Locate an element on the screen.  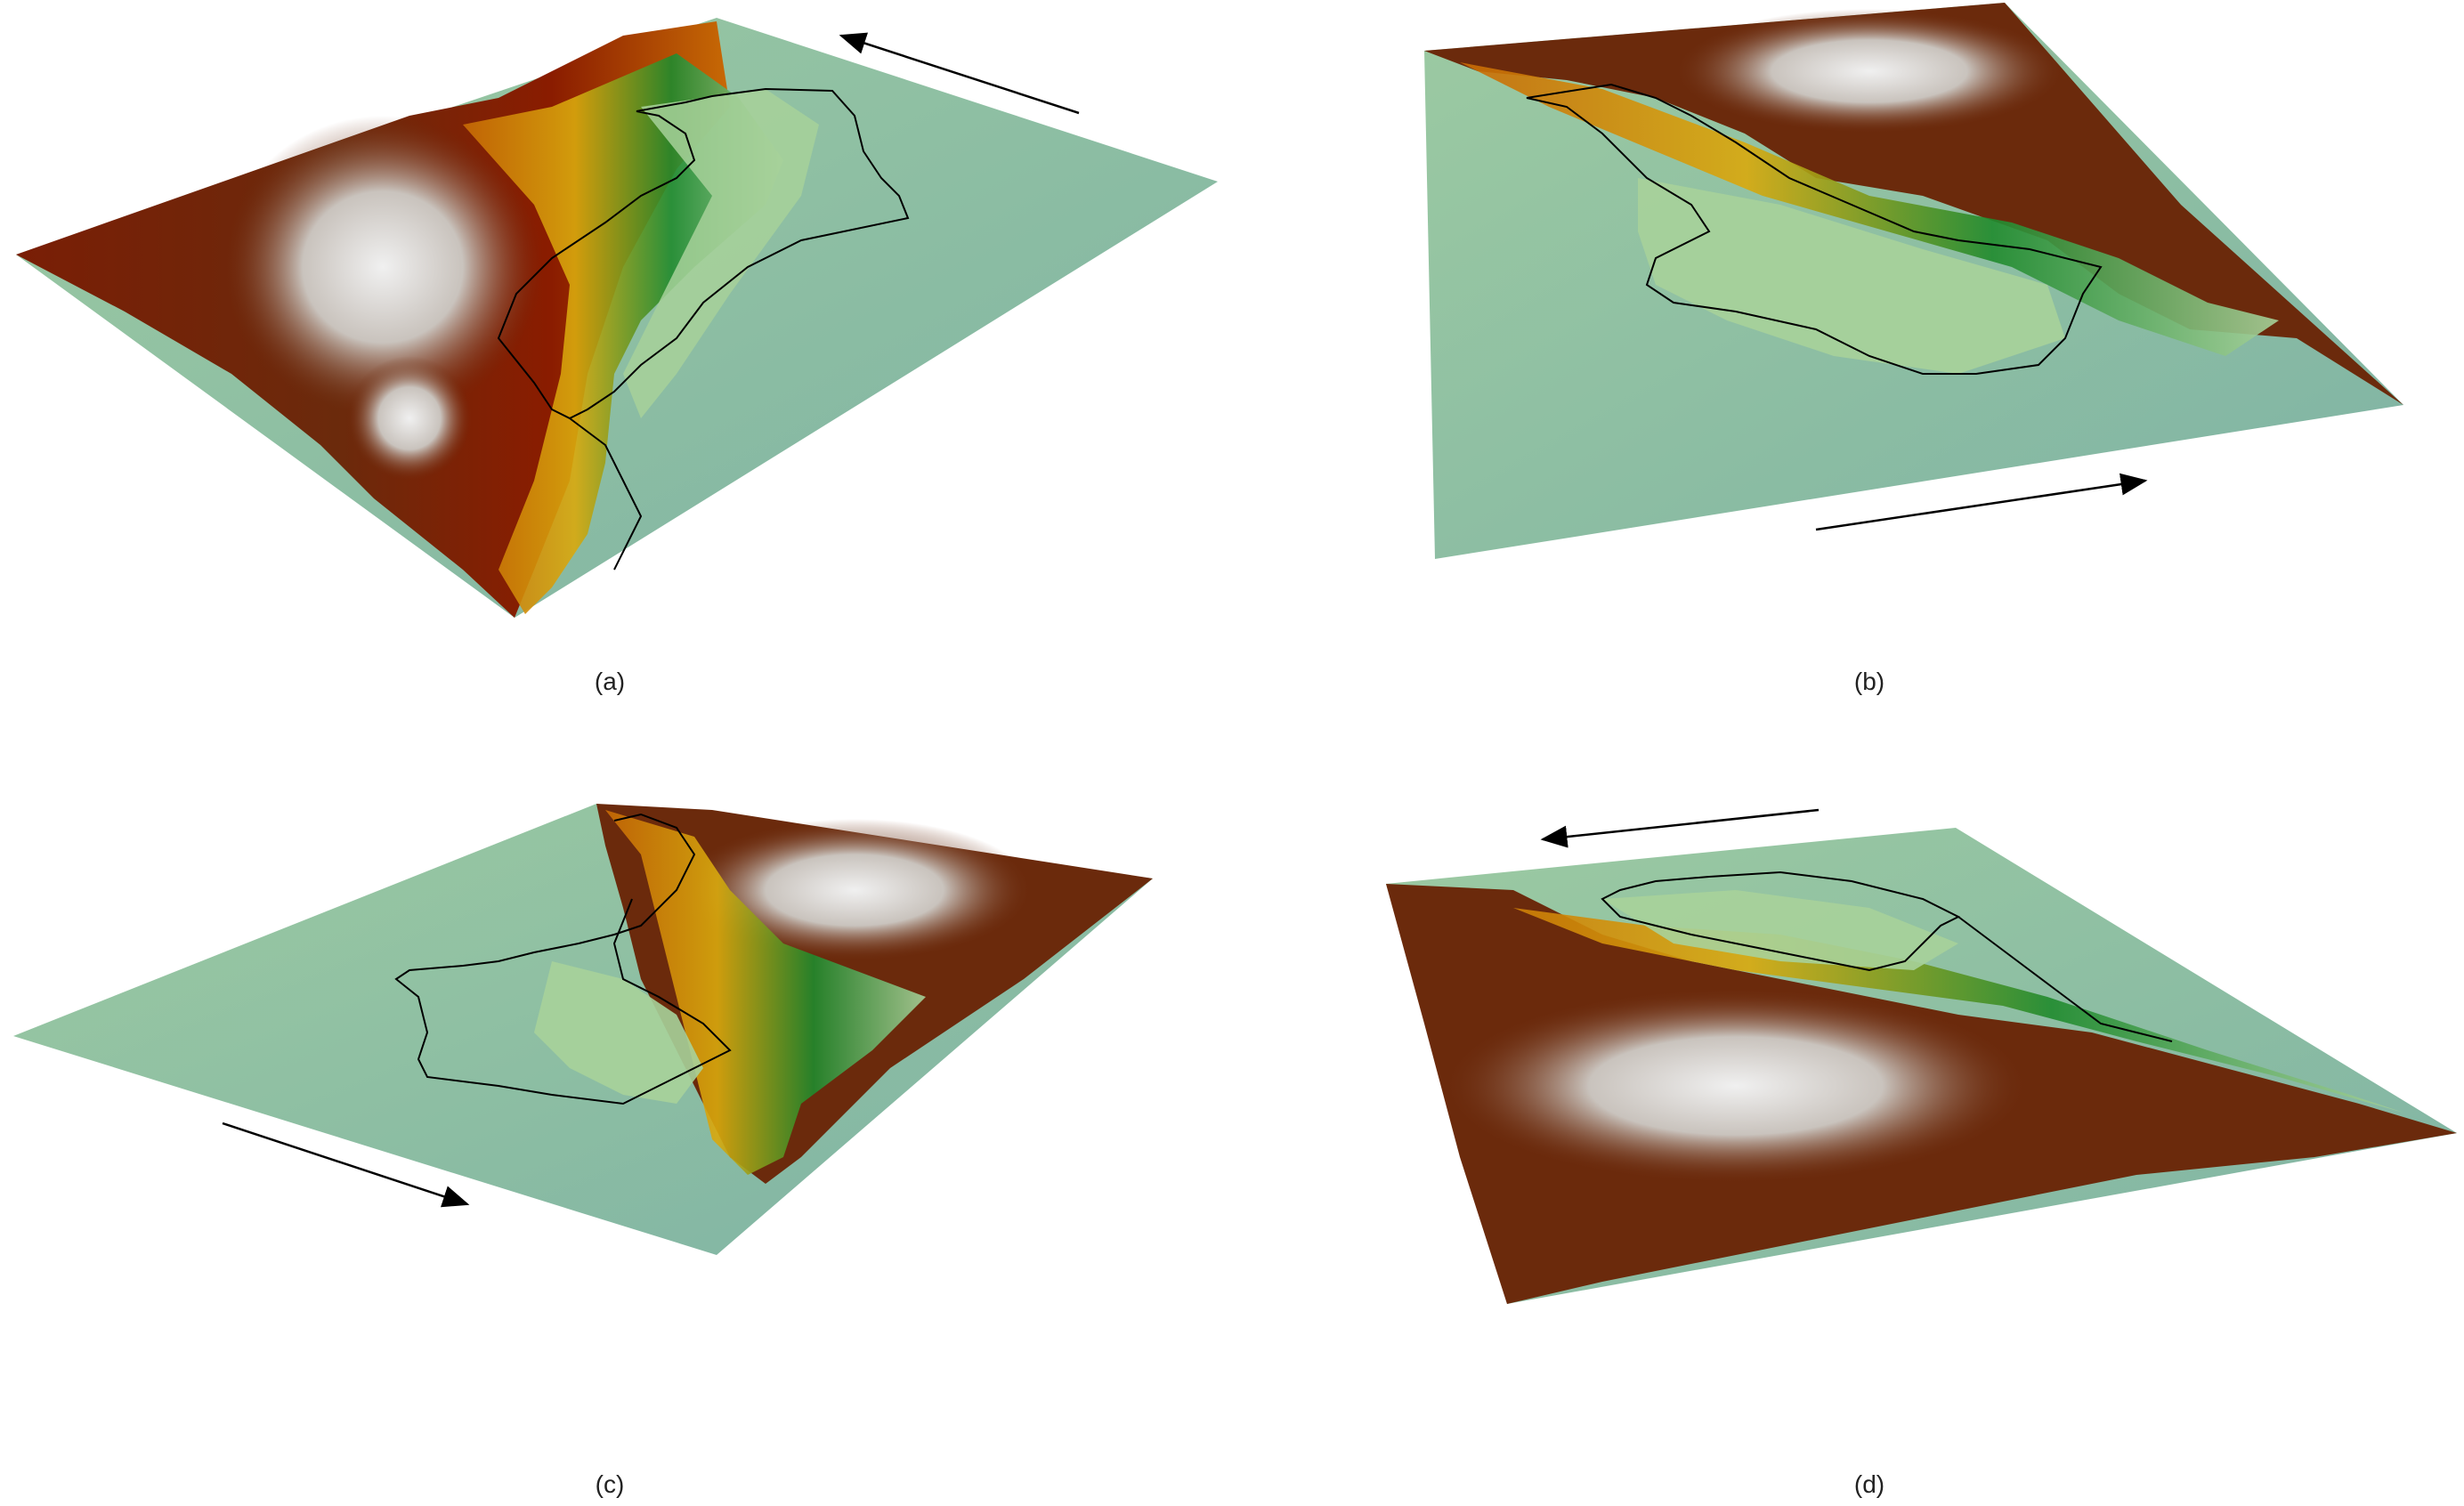
panel-c-lowland is located at coordinates (618, 1032).